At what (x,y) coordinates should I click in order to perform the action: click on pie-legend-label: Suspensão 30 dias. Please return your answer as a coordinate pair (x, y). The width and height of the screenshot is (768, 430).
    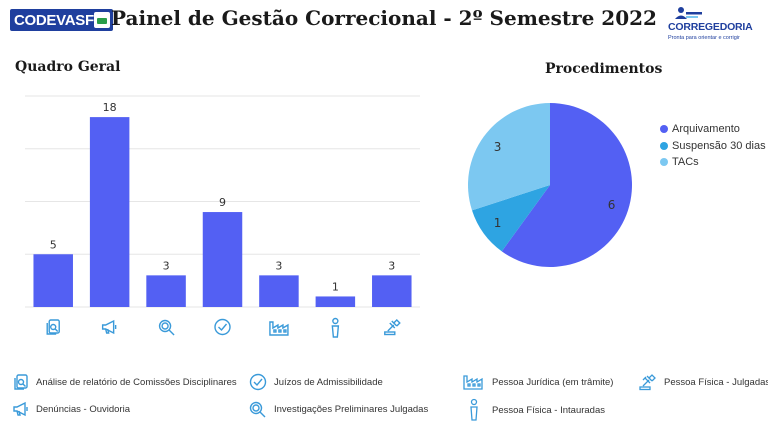
    Looking at the image, I should click on (719, 145).